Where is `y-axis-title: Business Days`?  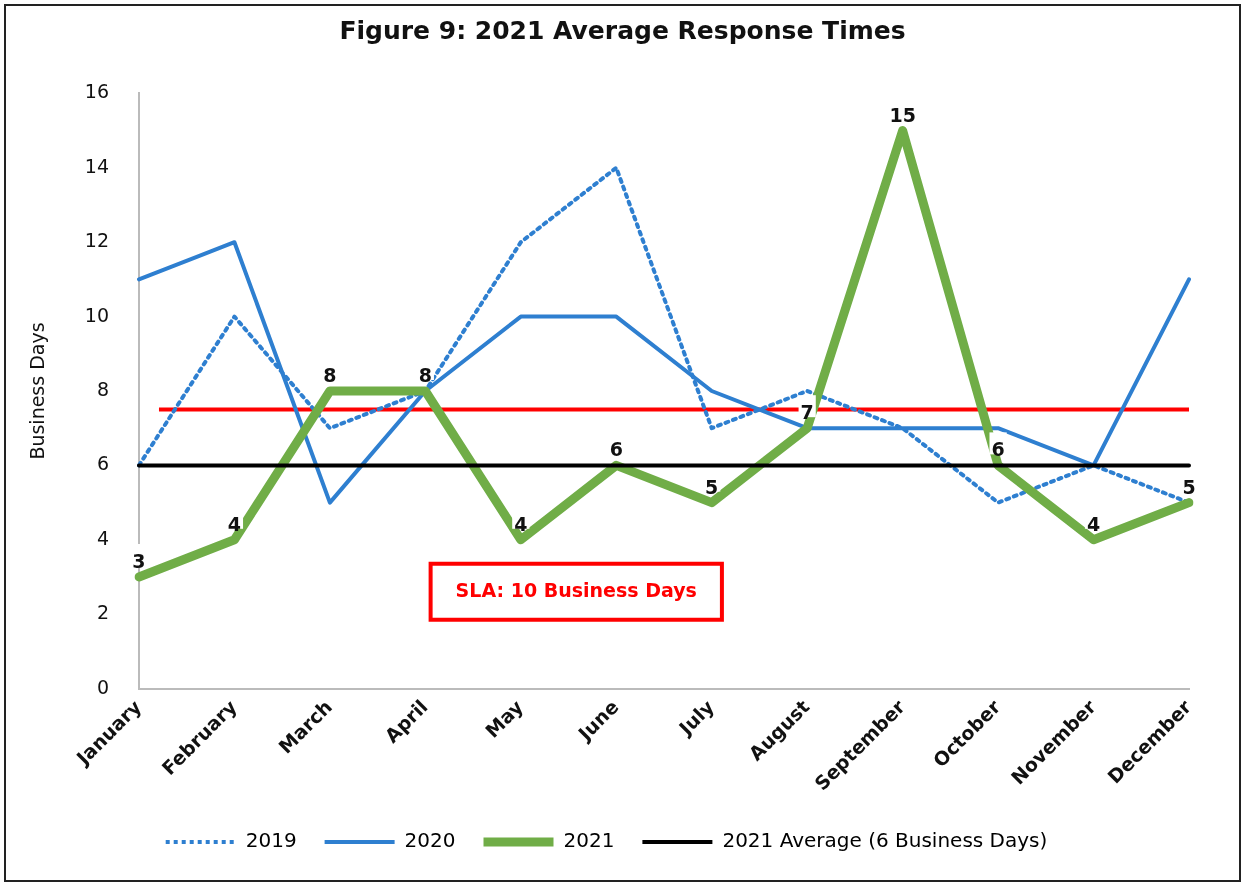 y-axis-title: Business Days is located at coordinates (37, 391).